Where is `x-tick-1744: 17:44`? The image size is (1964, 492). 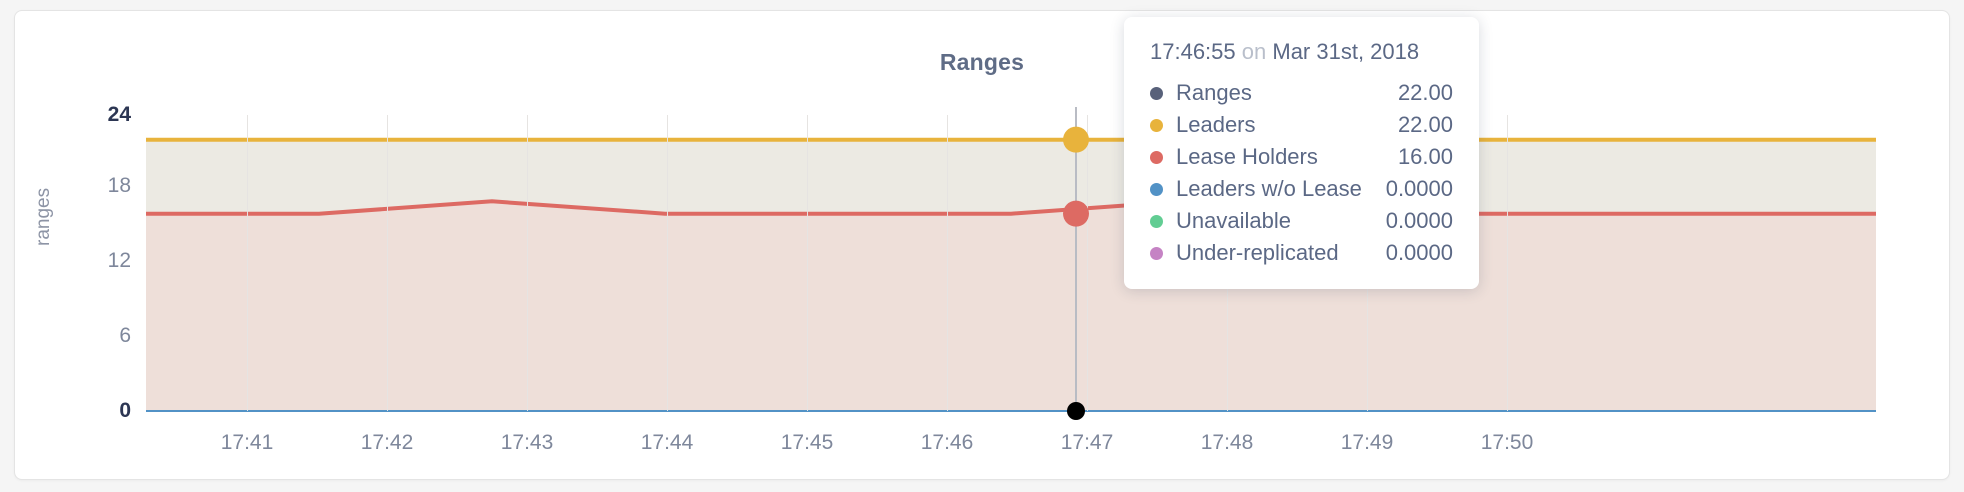
x-tick-1744: 17:44 is located at coordinates (667, 442).